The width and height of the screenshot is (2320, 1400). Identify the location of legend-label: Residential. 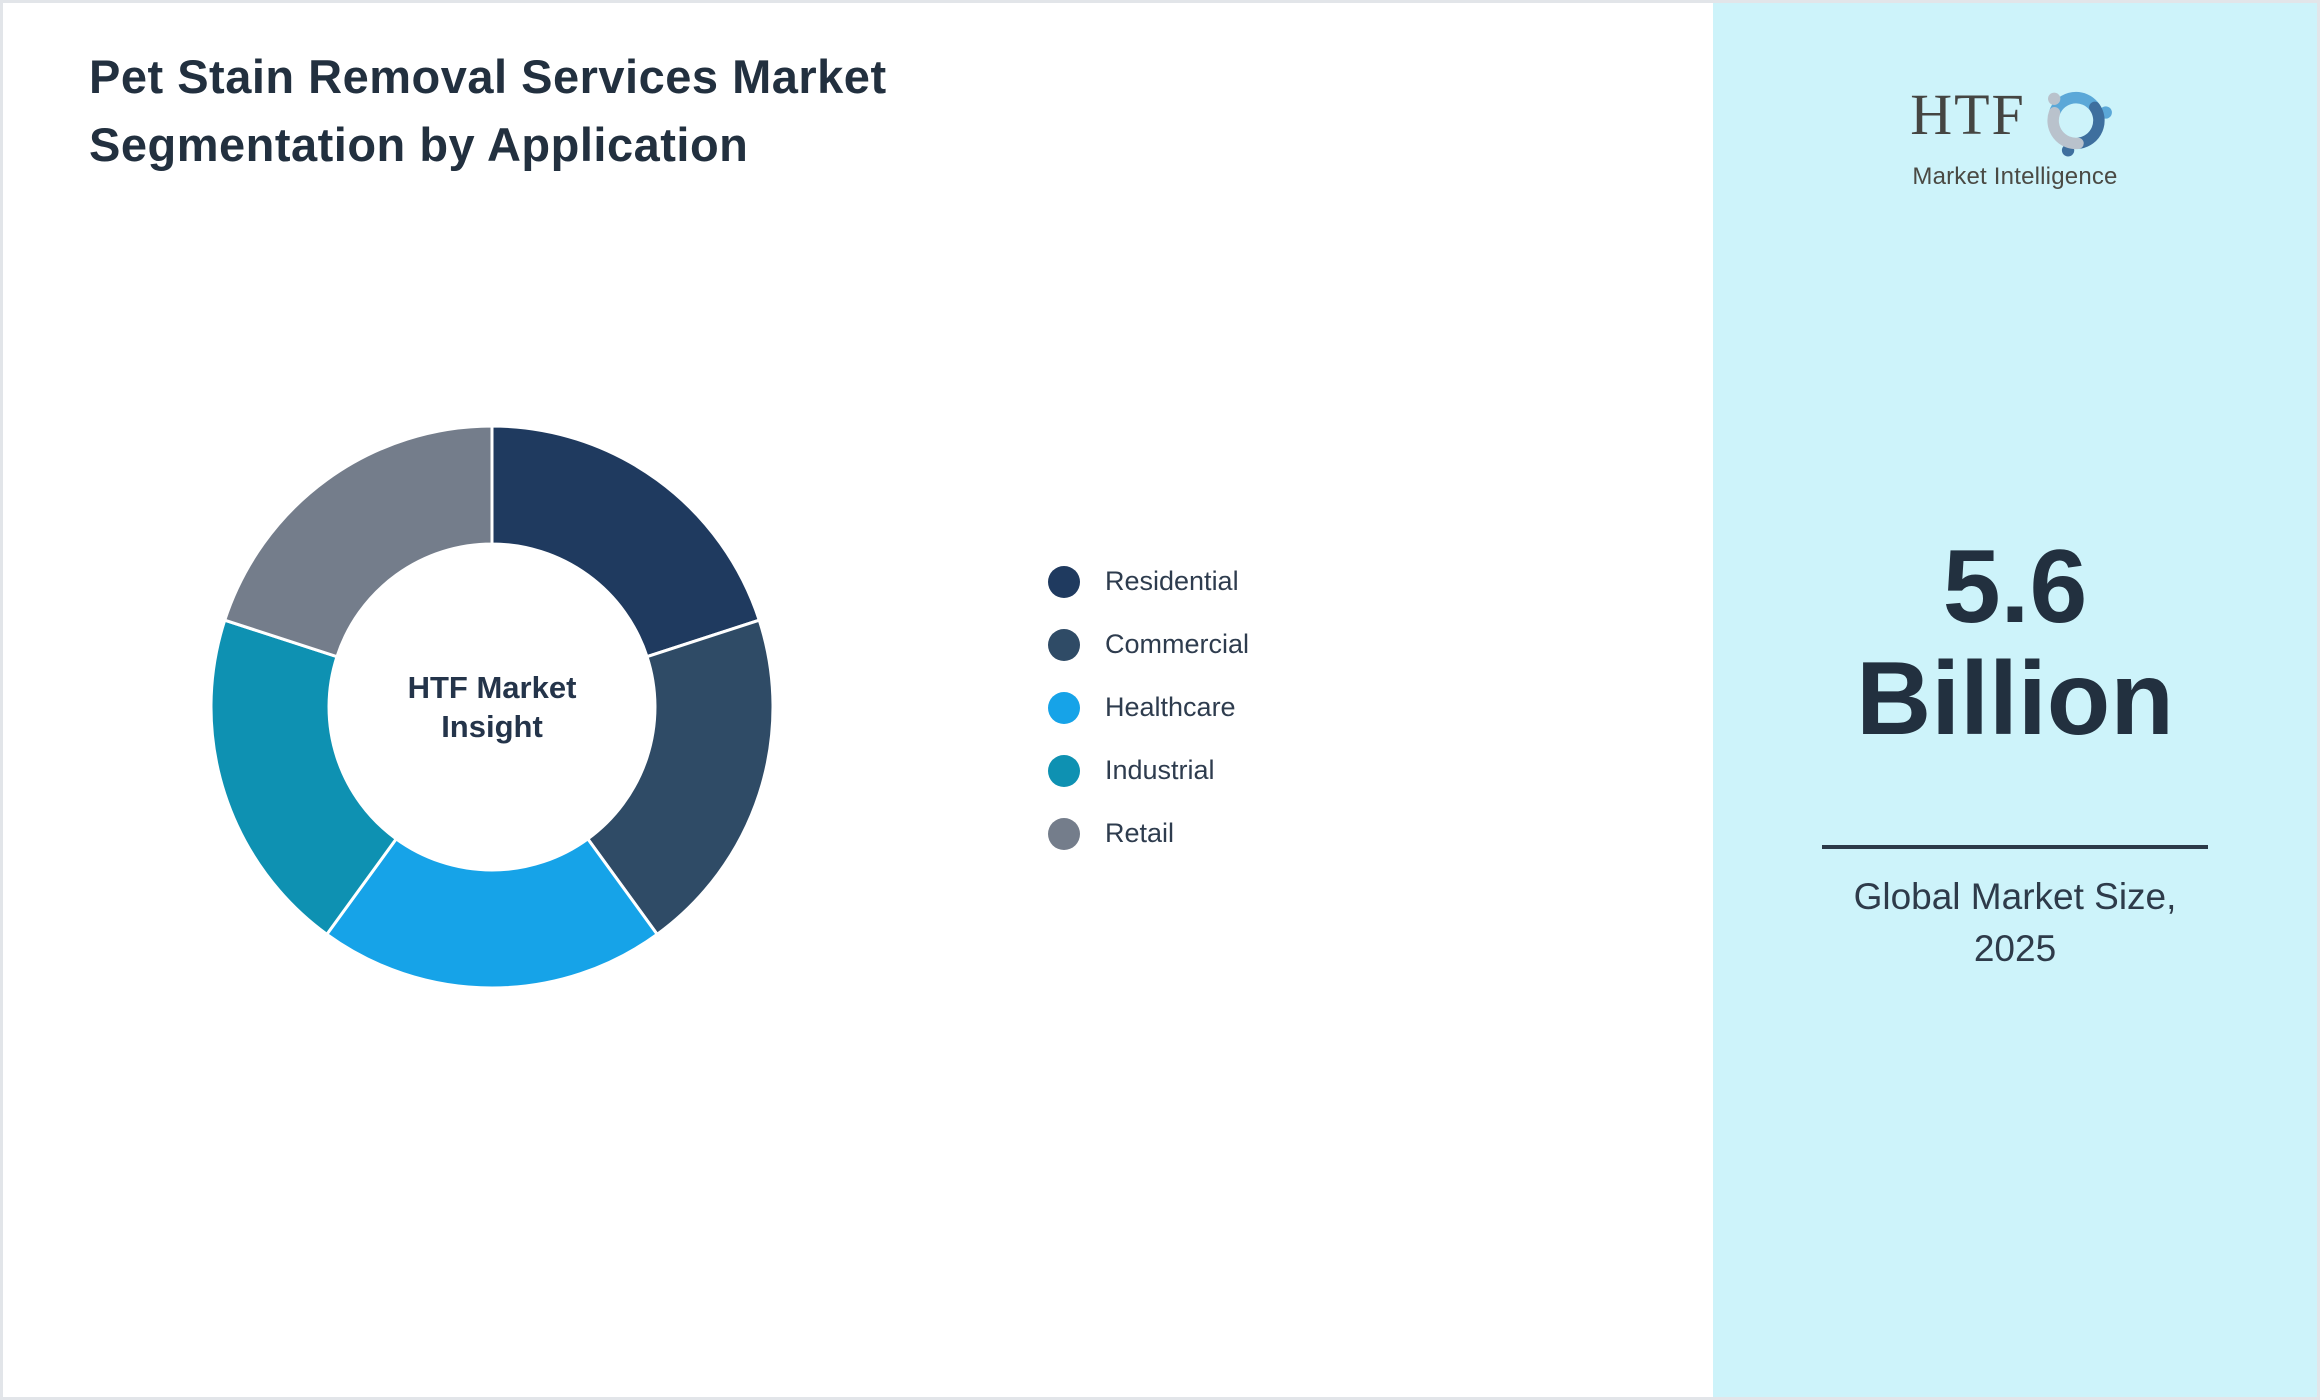
(1172, 581).